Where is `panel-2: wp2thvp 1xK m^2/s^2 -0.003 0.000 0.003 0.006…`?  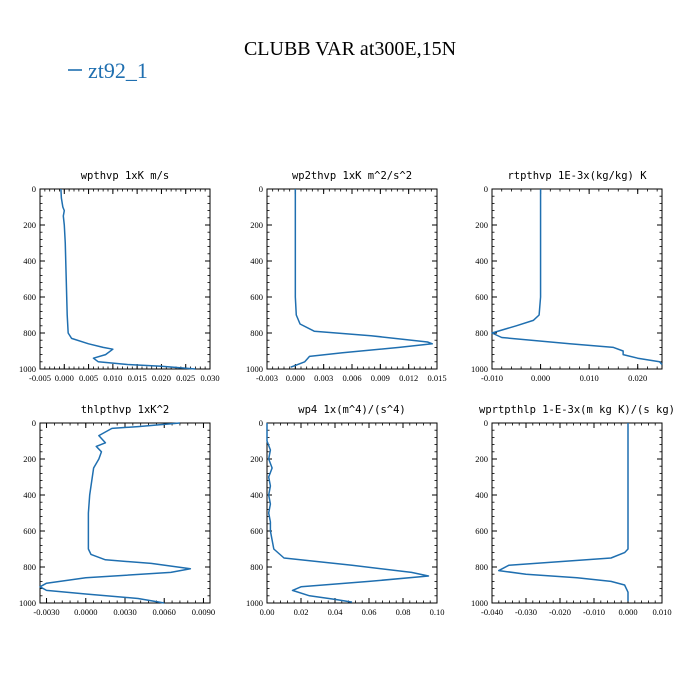 panel-2: wp2thvp 1xK m^2/s^2 -0.003 0.000 0.003 0.006… is located at coordinates (346, 276).